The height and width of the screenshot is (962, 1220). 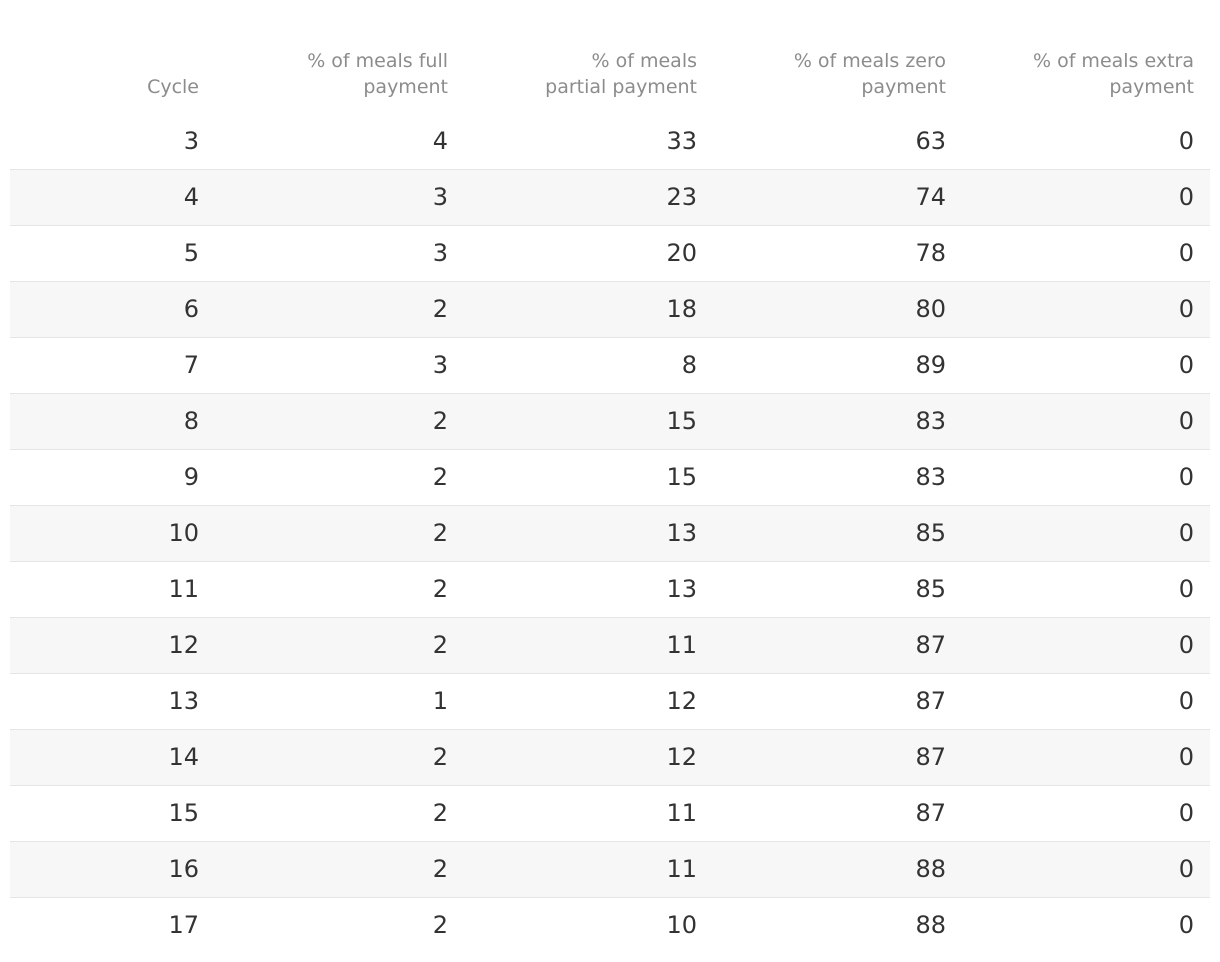 What do you see at coordinates (112, 253) in the screenshot?
I see `cell-cycle: 5` at bounding box center [112, 253].